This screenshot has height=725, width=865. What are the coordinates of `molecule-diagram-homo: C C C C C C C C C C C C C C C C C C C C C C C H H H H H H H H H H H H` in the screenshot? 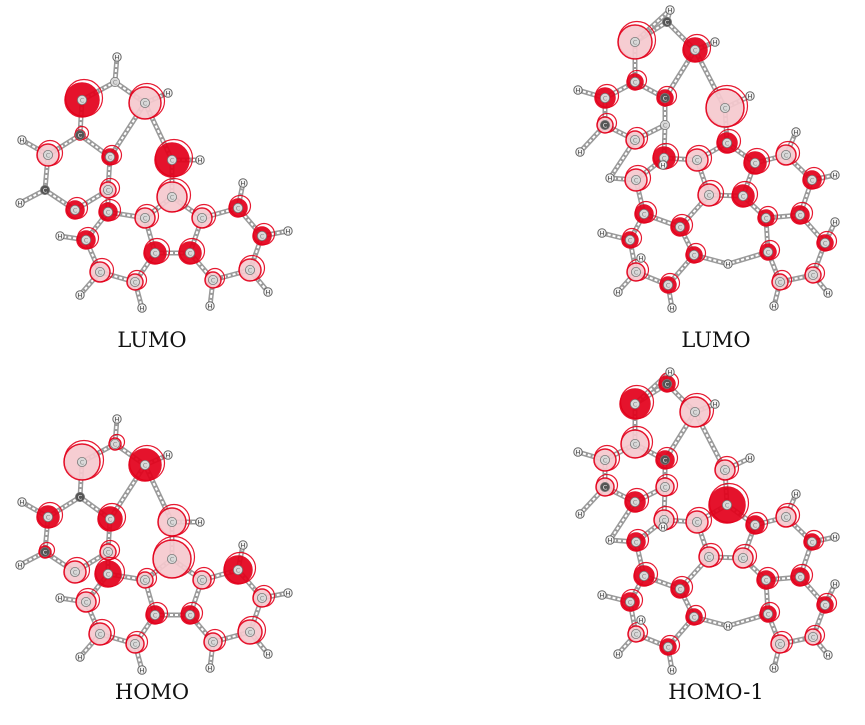 It's located at (154, 544).